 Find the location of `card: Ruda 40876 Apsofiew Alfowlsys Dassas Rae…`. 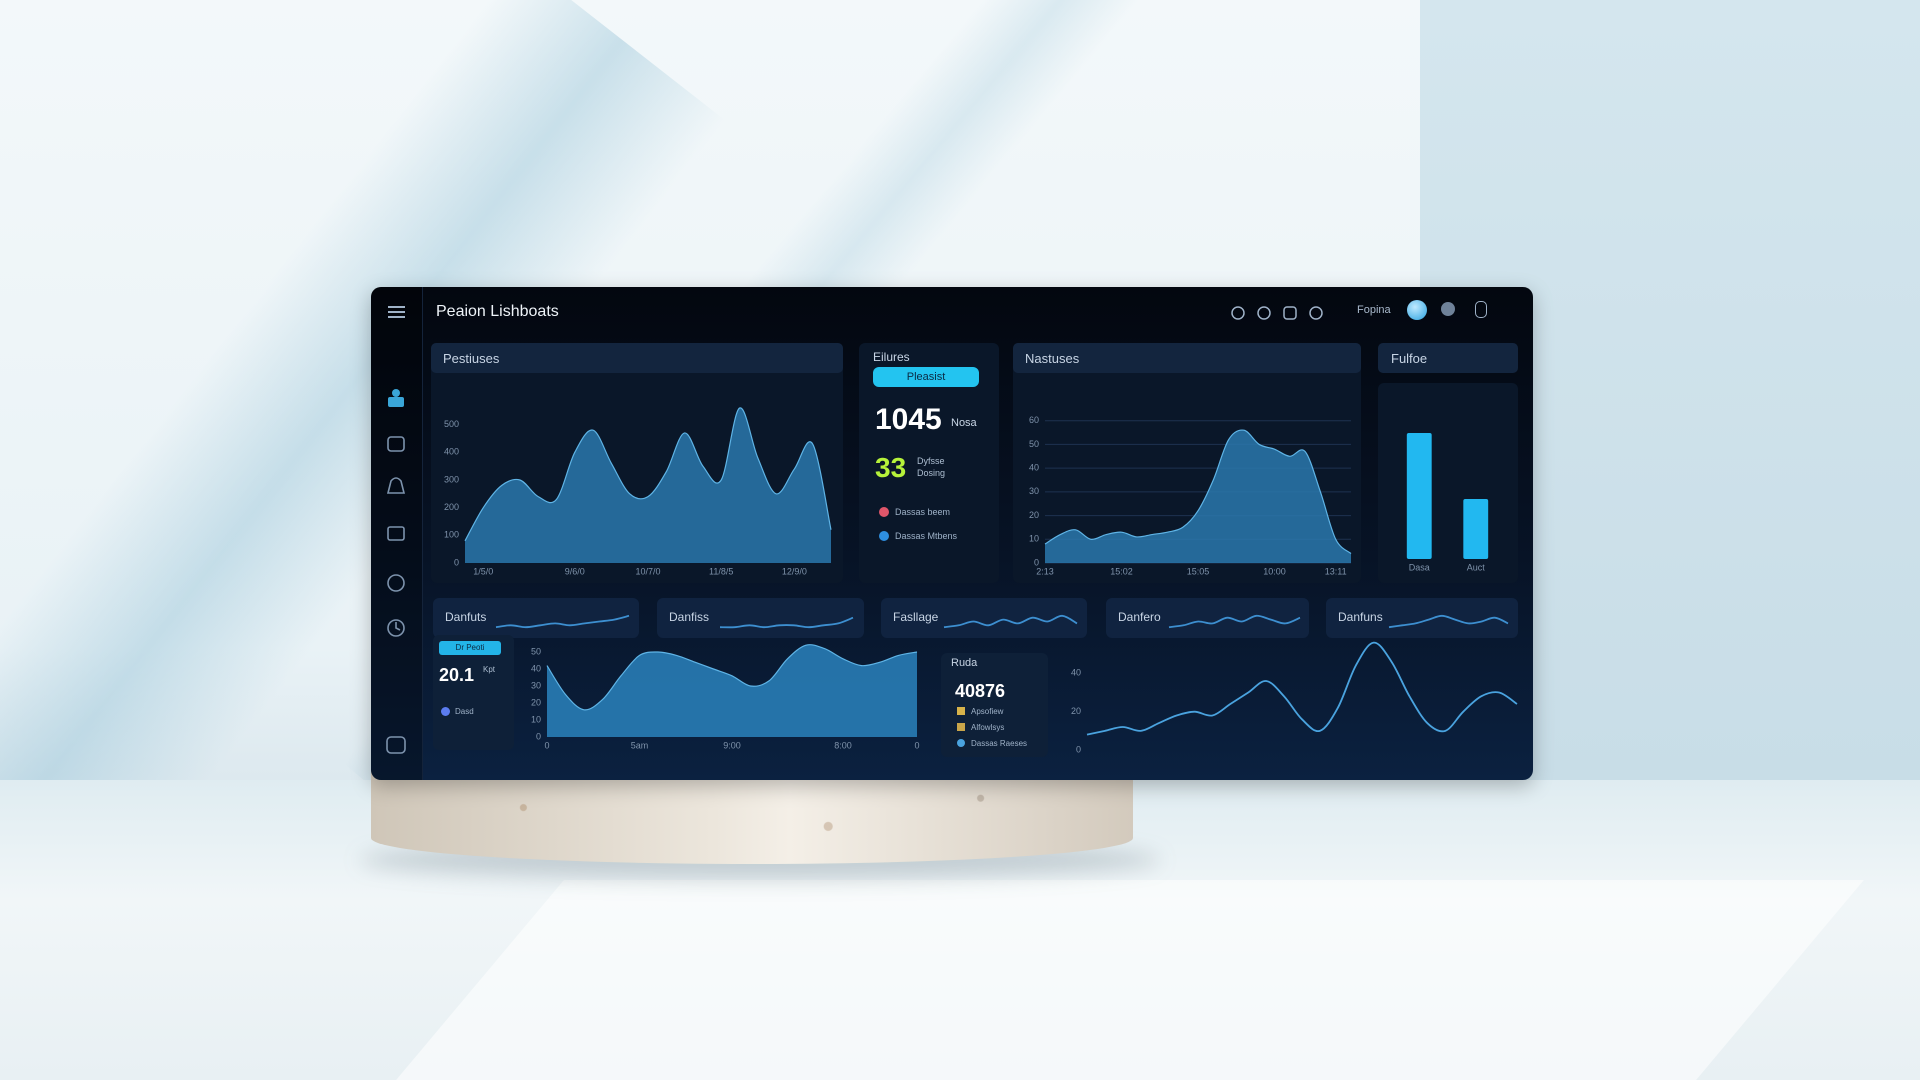

card: Ruda 40876 Apsofiew Alfowlsys Dassas Rae… is located at coordinates (994, 705).